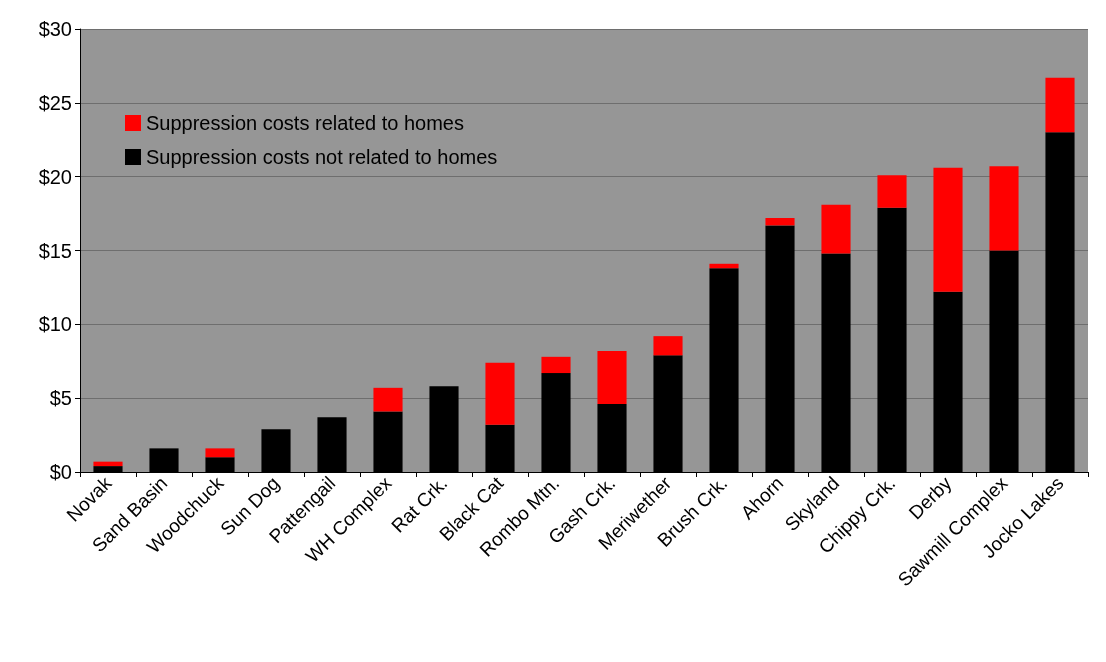 The height and width of the screenshot is (662, 1106). What do you see at coordinates (305, 123) in the screenshot?
I see `legend-label: Suppression costs related to homes` at bounding box center [305, 123].